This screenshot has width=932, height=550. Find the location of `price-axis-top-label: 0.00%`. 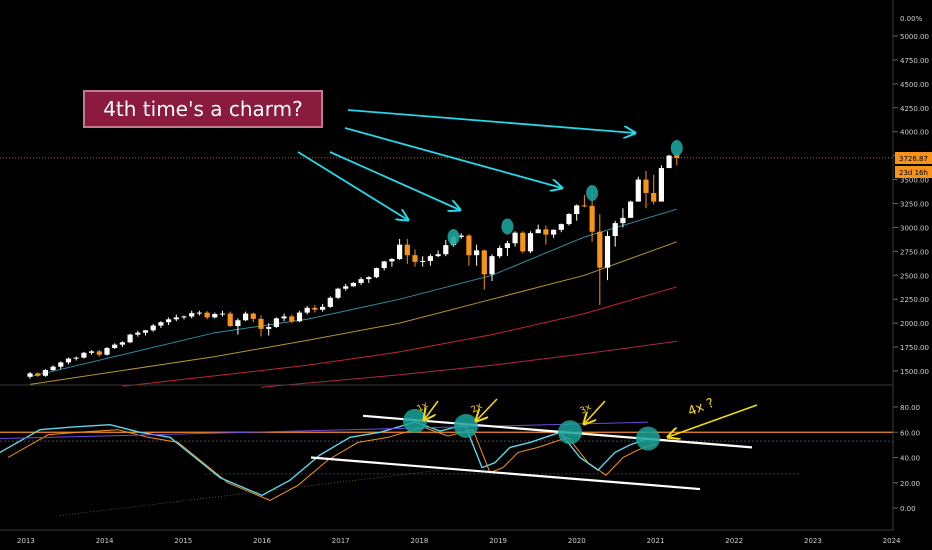

price-axis-top-label: 0.00% is located at coordinates (911, 19).